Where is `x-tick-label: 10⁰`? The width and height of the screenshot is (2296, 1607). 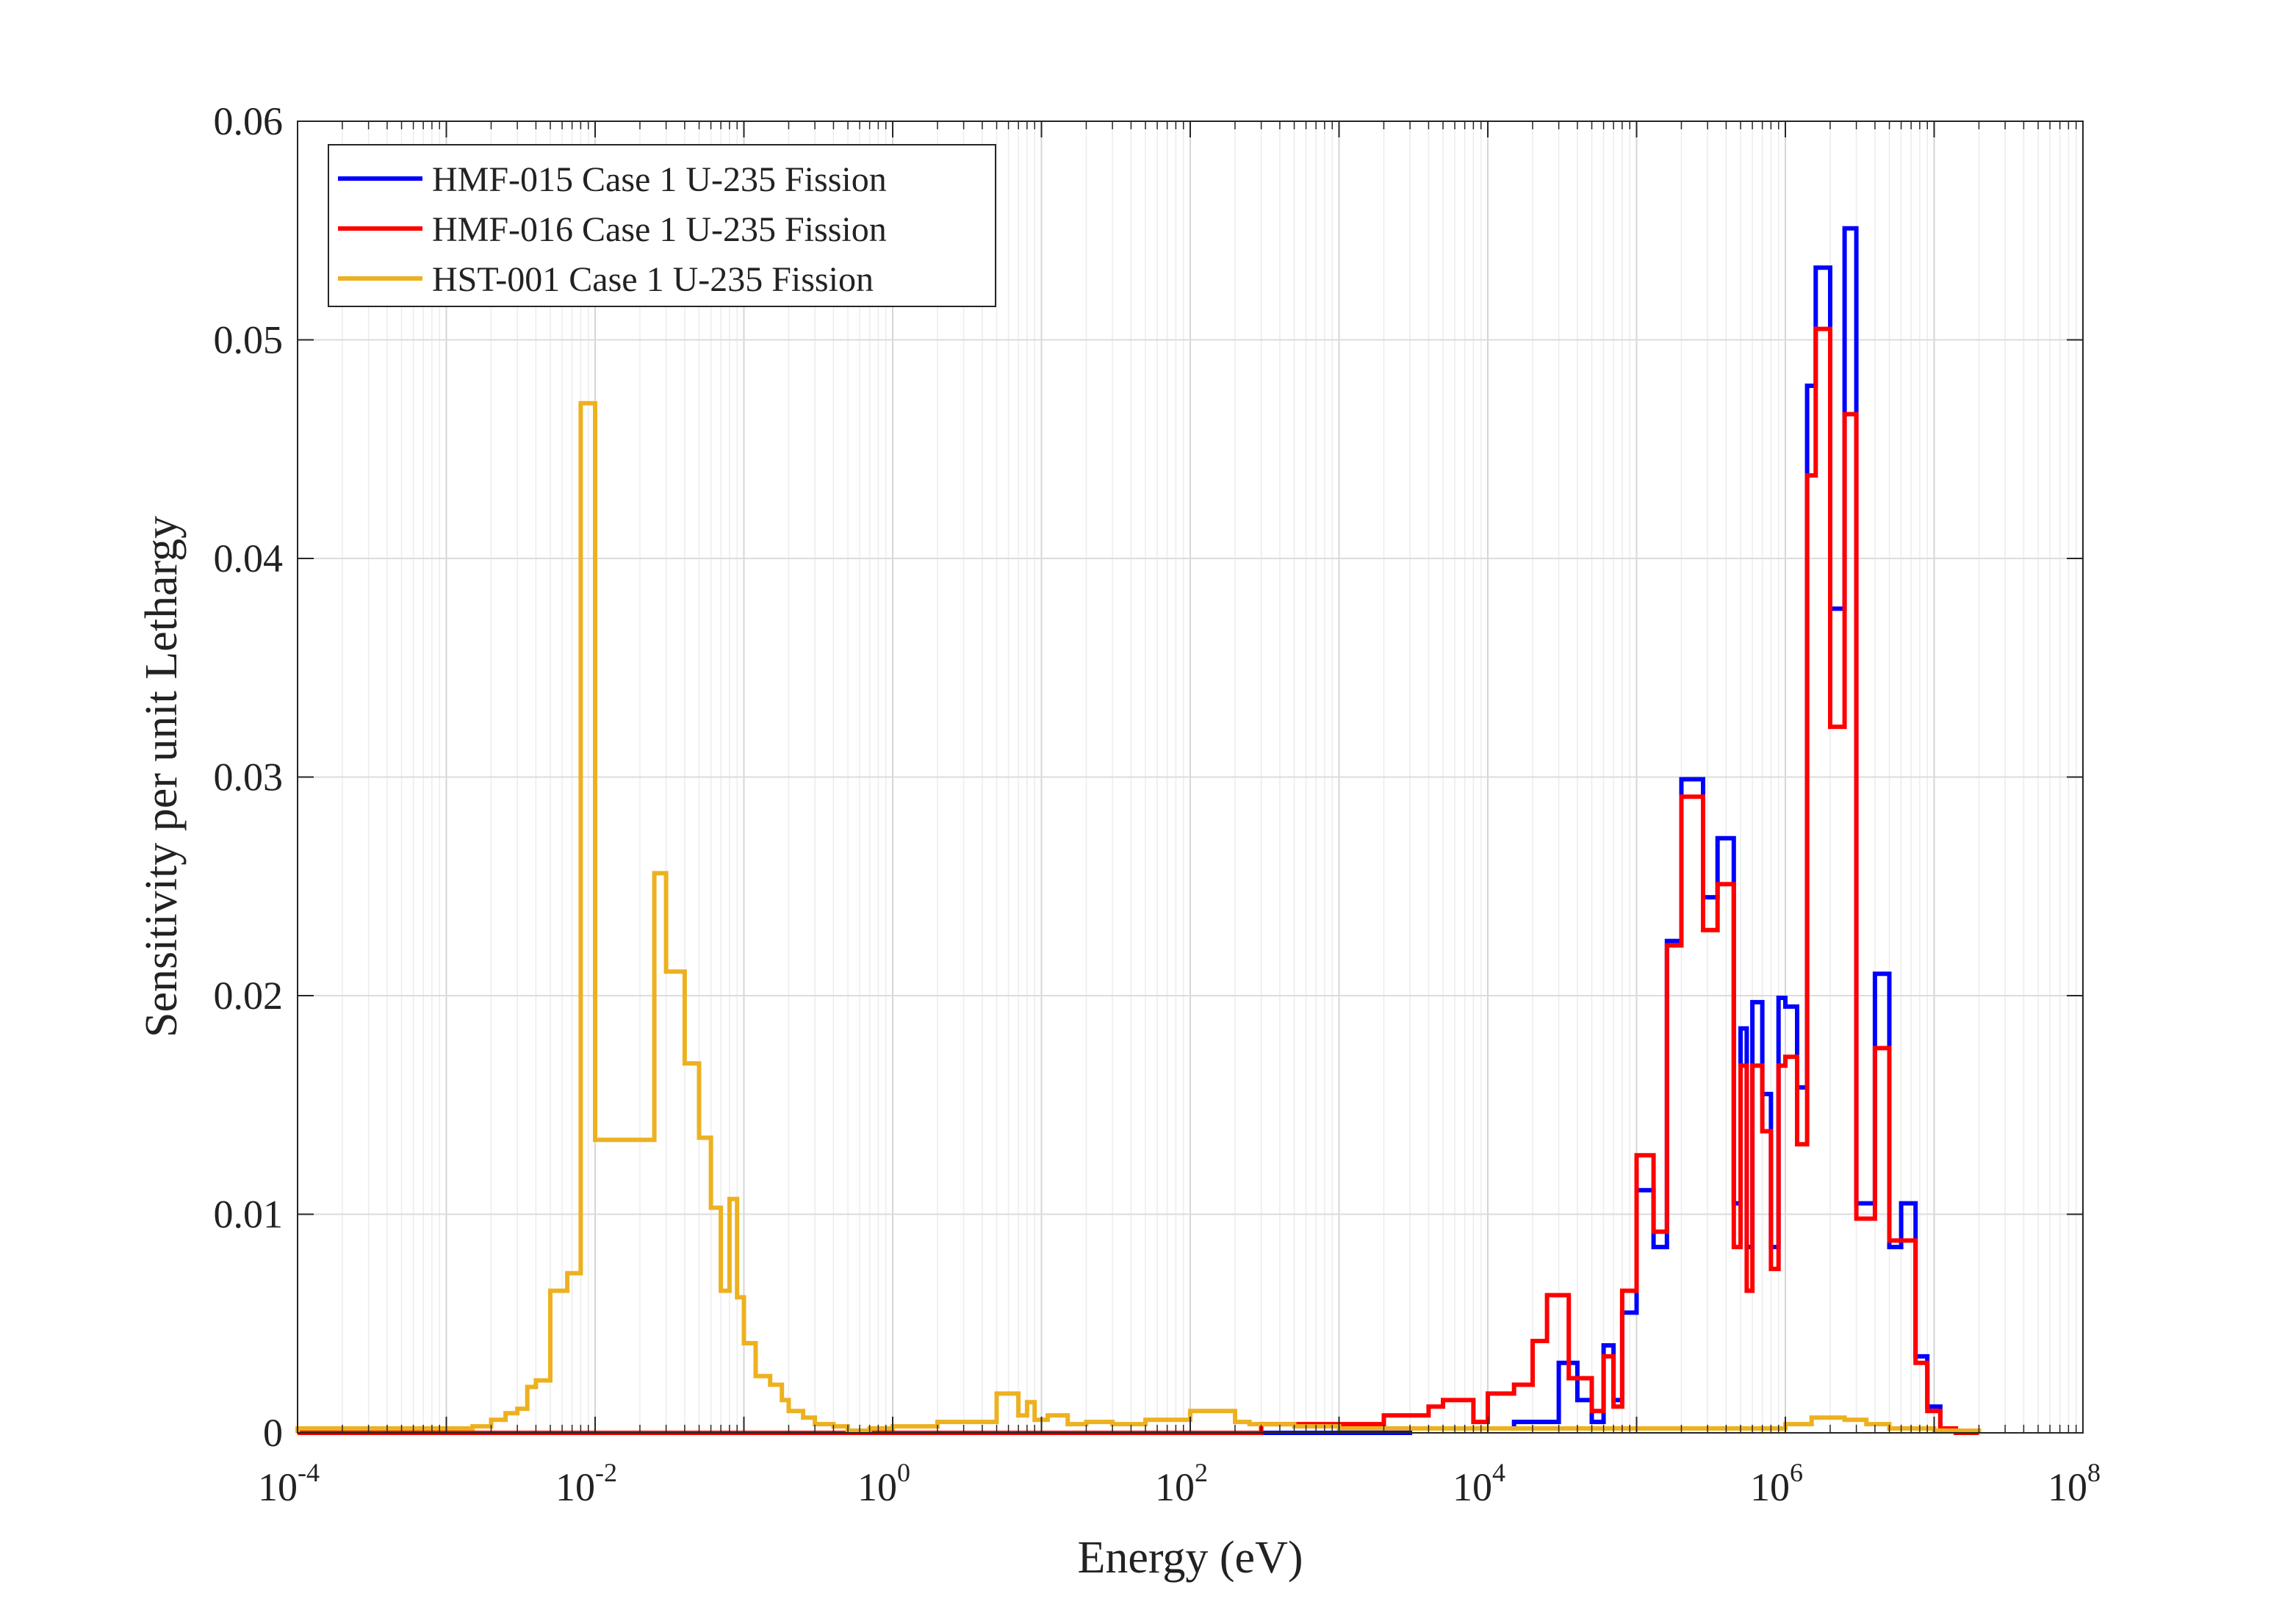
x-tick-label: 10⁰ is located at coordinates (883, 1484).